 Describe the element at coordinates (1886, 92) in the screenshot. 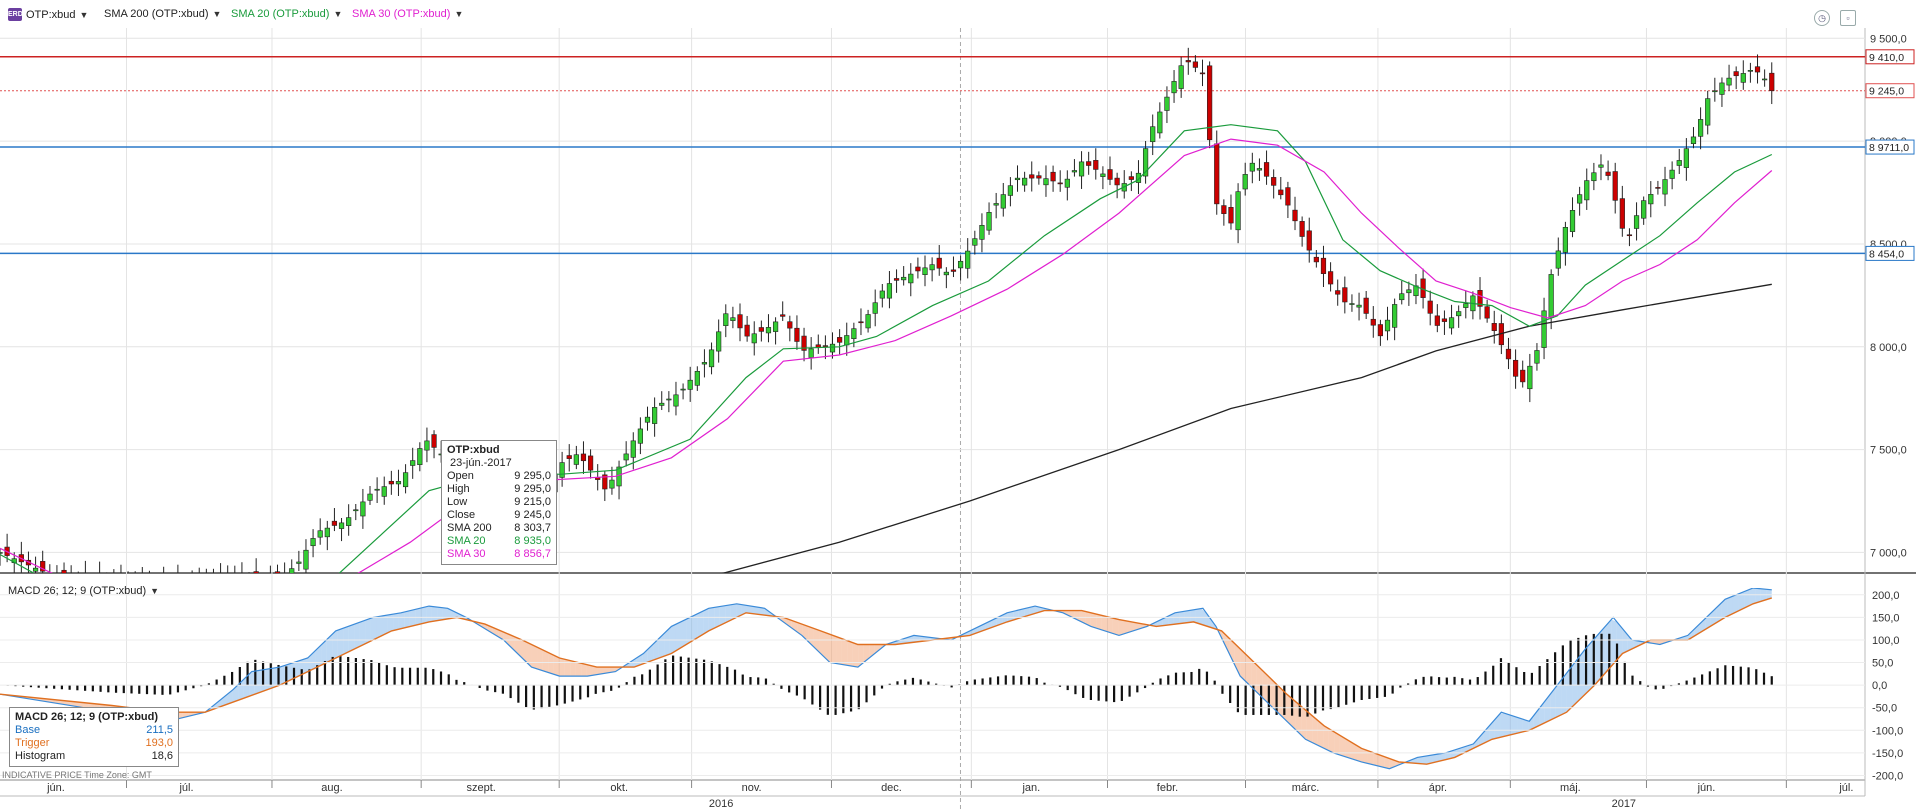

I see `level-label: 9 245,0` at that location.